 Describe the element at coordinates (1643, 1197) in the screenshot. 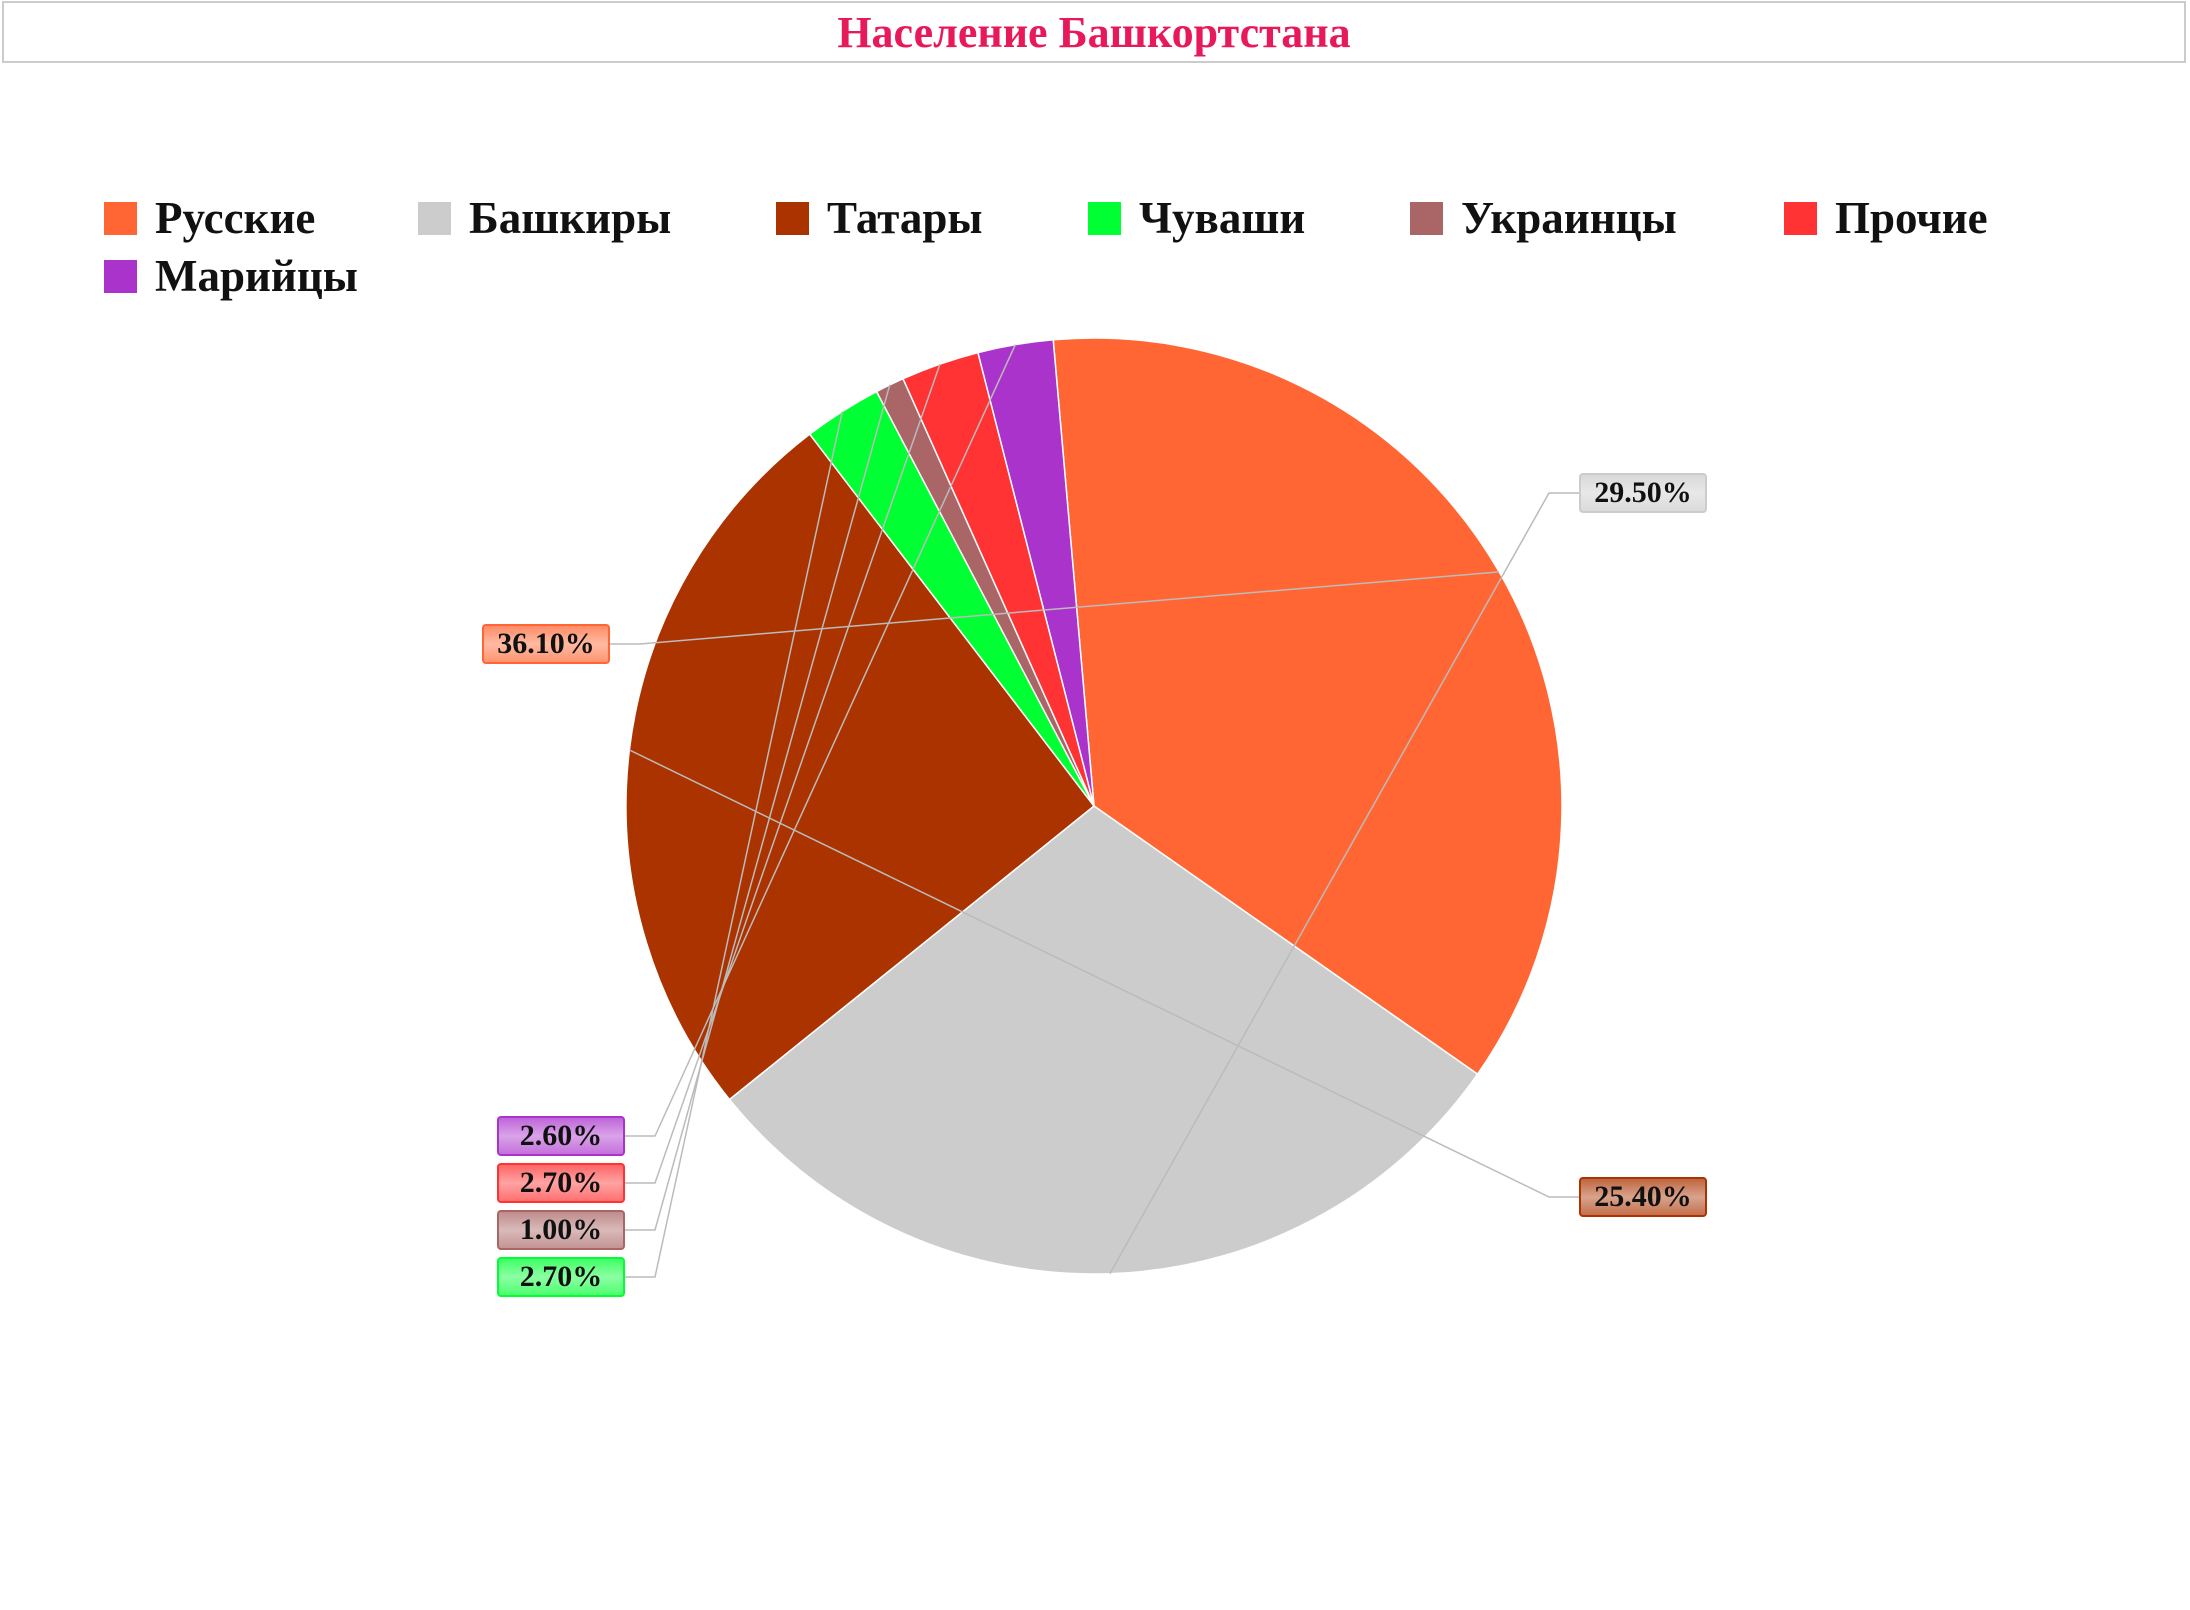

I see `data-label: 25.40%` at that location.